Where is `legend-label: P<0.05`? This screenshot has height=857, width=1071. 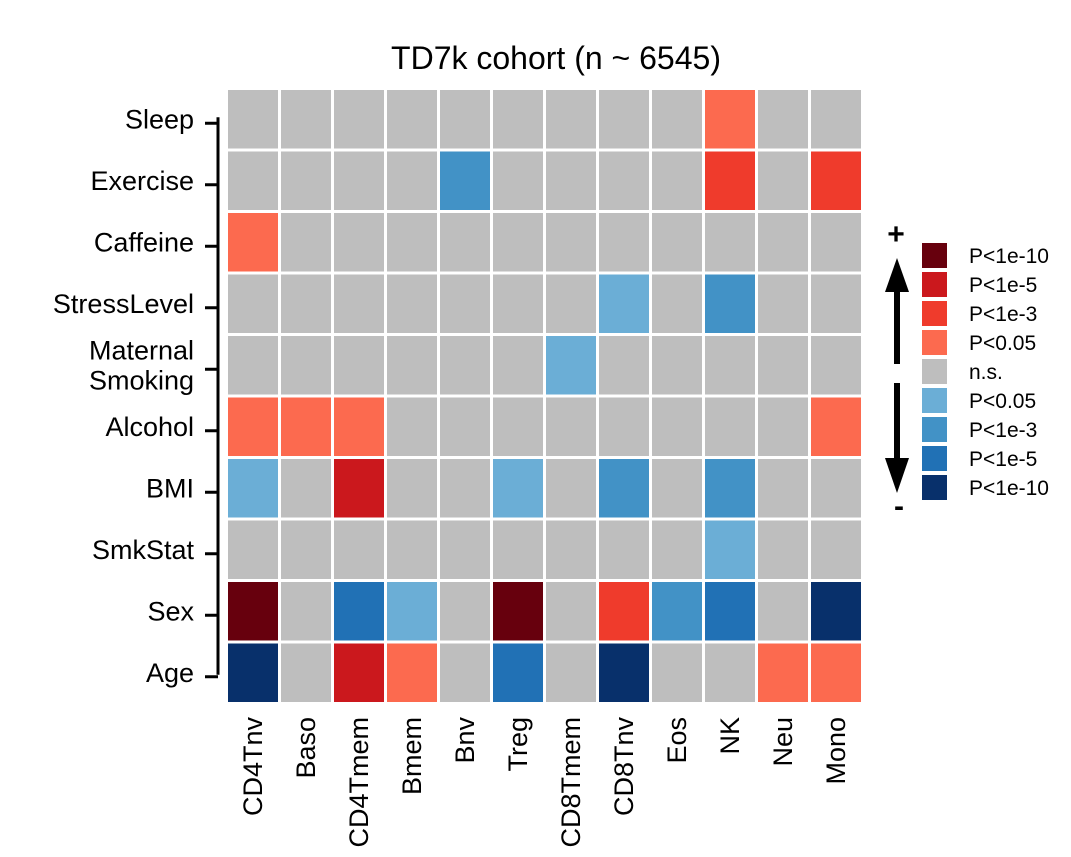
legend-label: P<0.05 is located at coordinates (1002, 343).